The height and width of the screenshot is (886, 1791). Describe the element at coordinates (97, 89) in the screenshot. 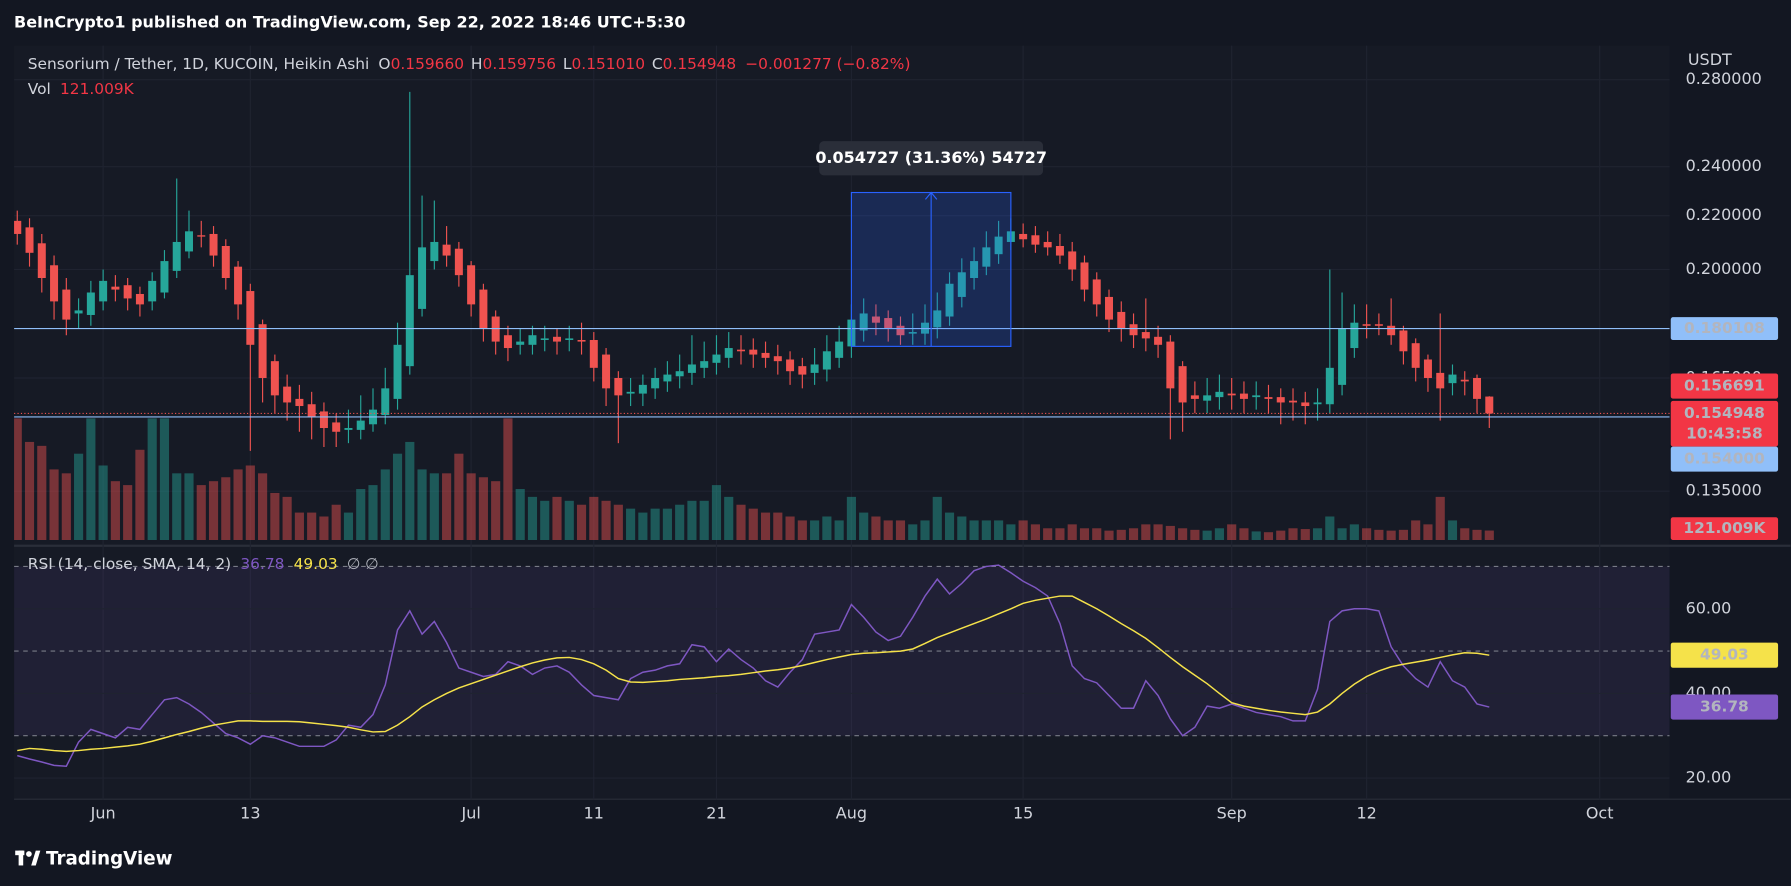

I see `volume-value: 121.009K` at that location.